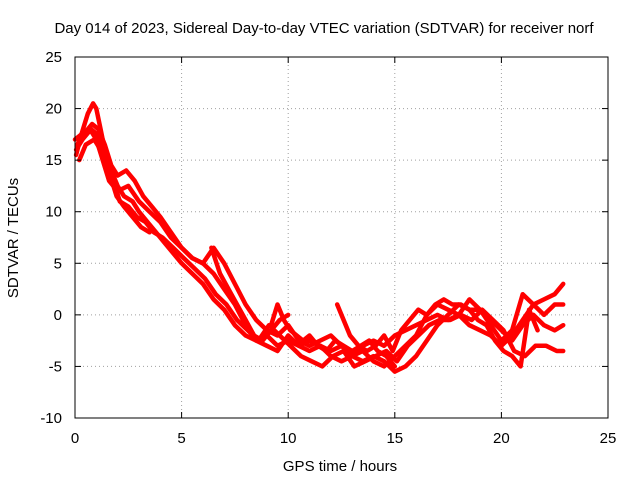 Image resolution: width=640 pixels, height=480 pixels. I want to click on y-axis-label: SDTVAR / TECUs, so click(13, 238).